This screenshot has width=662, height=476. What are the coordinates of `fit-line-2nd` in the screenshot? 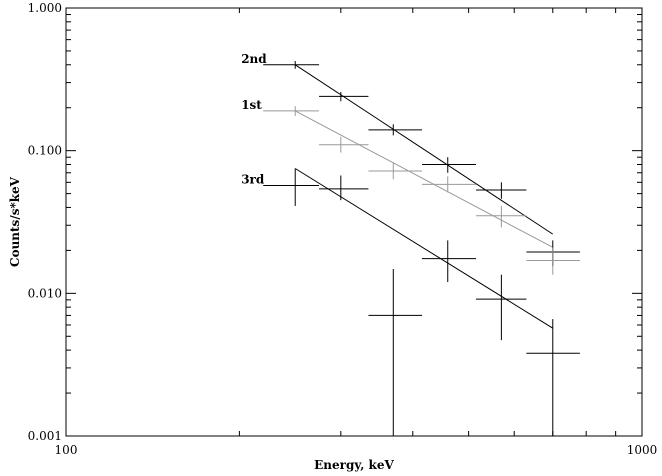 It's located at (424, 149).